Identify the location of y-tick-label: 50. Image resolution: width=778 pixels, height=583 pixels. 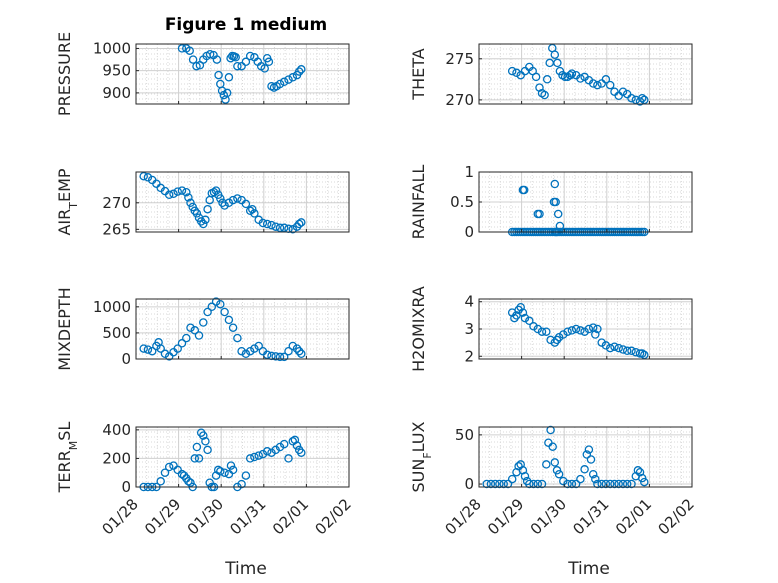
(464, 435).